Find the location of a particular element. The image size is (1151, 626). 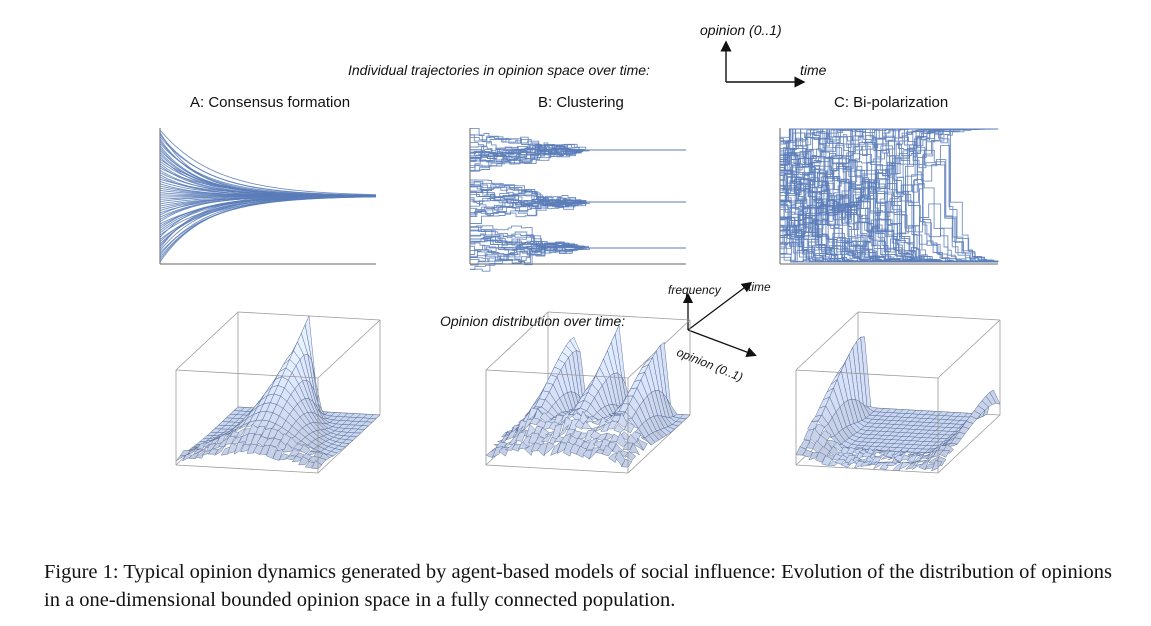

clustering-trajectories-plot is located at coordinates (577, 199).